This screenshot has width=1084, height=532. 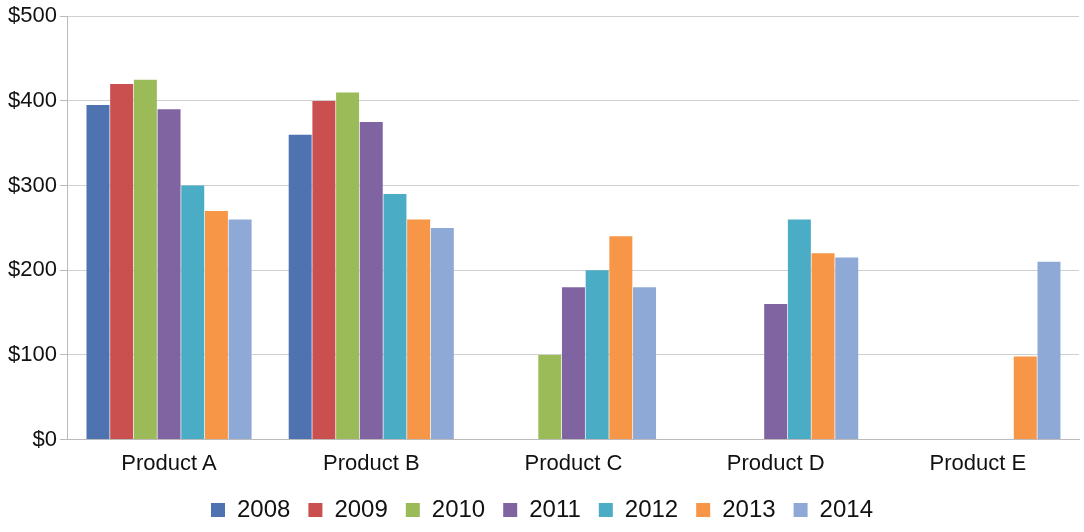 What do you see at coordinates (749, 508) in the screenshot?
I see `legend-label: 2013` at bounding box center [749, 508].